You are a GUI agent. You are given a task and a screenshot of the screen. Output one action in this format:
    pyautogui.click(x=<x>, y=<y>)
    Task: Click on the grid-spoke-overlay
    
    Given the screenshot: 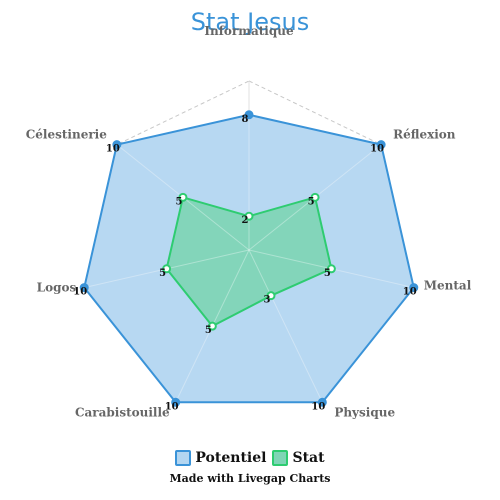 What is the action you would take?
    pyautogui.click(x=285, y=326)
    